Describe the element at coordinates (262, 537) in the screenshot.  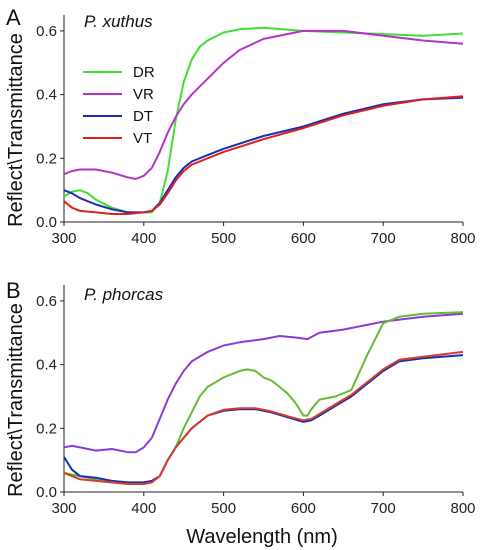
I see `x-axis-title: Wavelength (nm)` at that location.